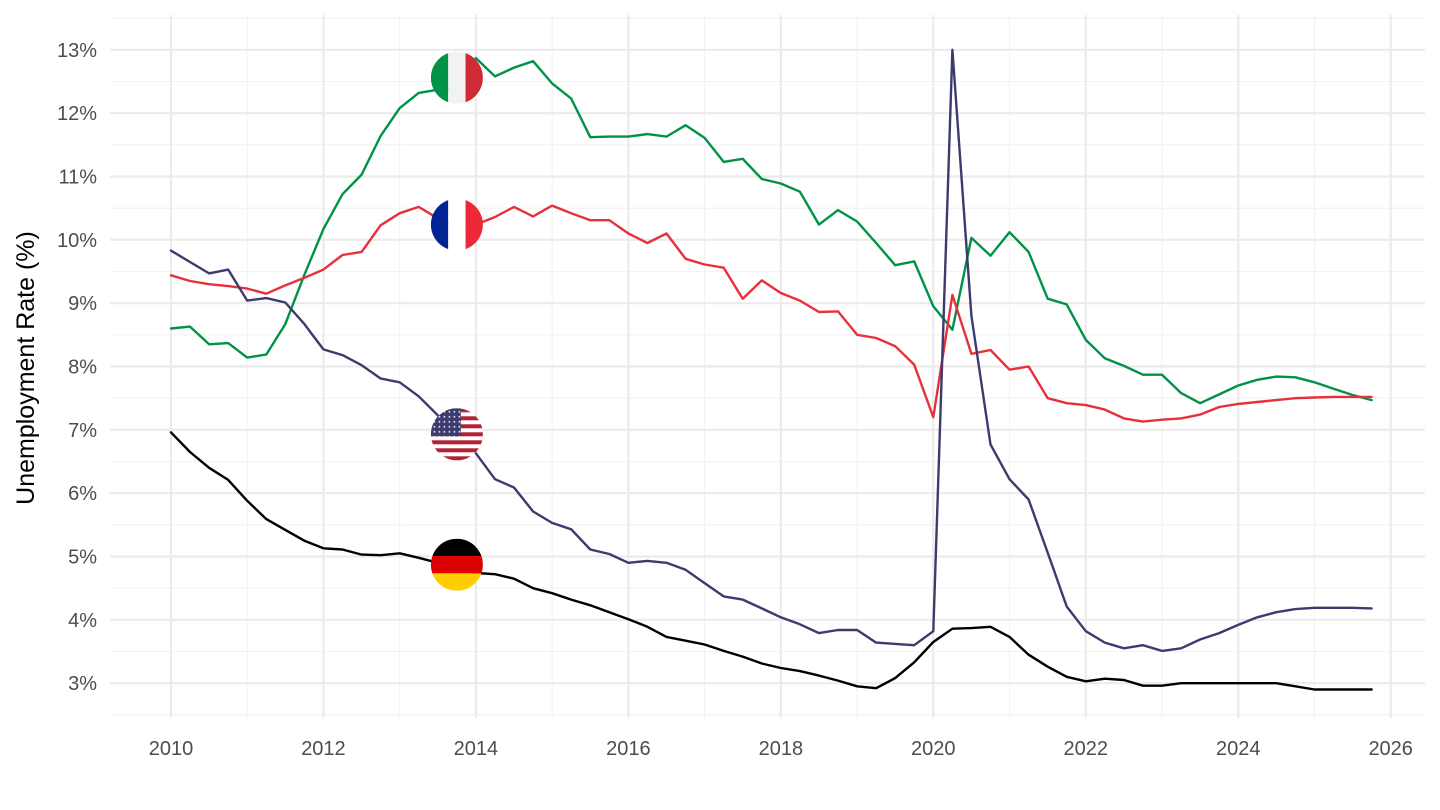  I want to click on germany-flag-icon, so click(456, 564).